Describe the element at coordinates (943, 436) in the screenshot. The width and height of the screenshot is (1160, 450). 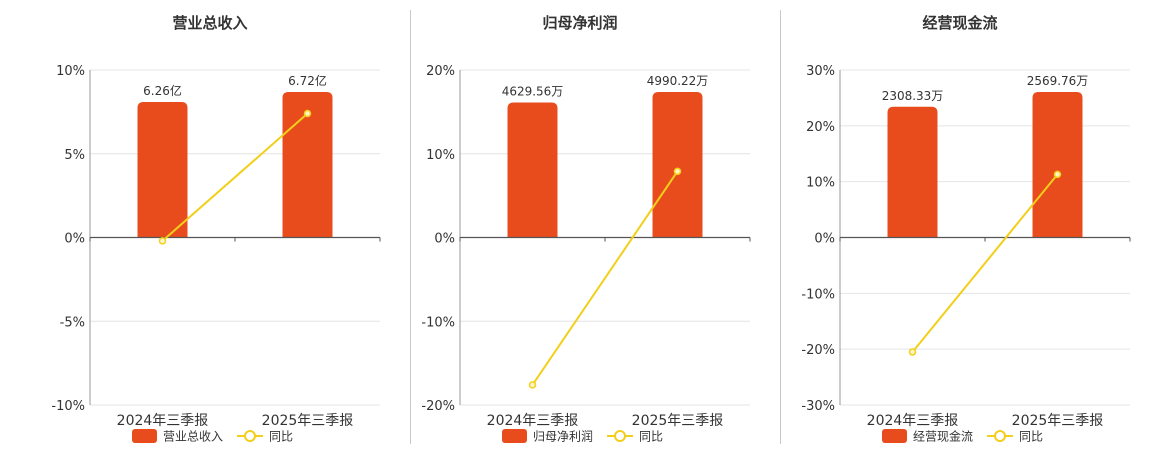
I see `legend-label: 经营现金流` at that location.